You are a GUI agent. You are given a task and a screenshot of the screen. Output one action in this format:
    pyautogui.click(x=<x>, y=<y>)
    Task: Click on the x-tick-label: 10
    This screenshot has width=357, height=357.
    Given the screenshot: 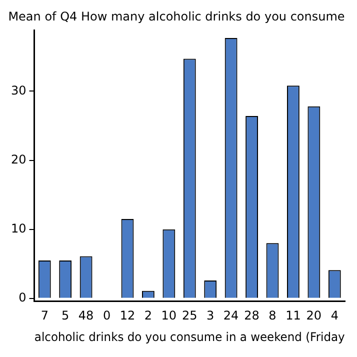 What is the action you would take?
    pyautogui.click(x=169, y=315)
    